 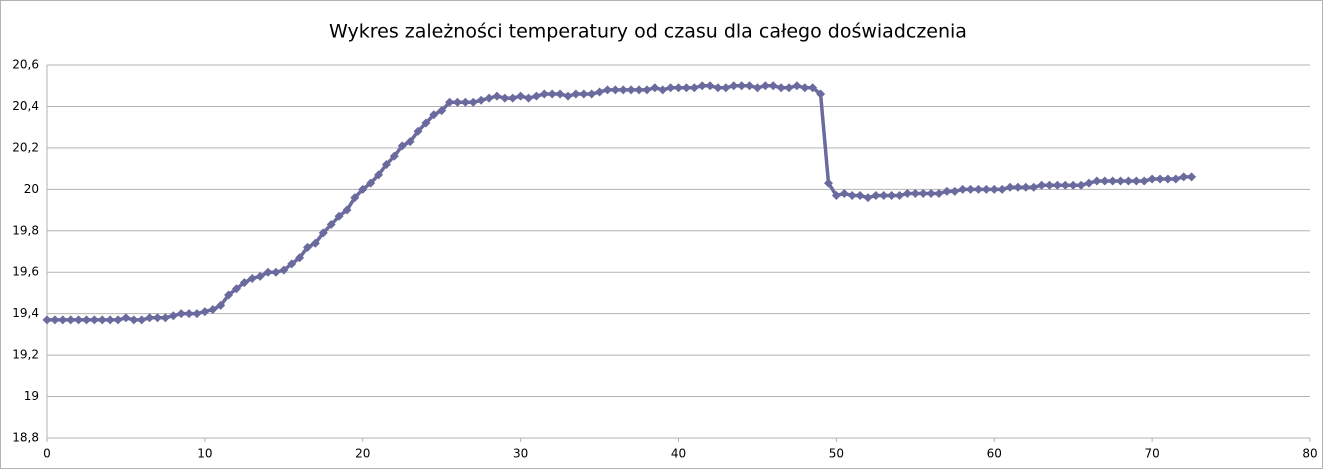 What do you see at coordinates (25, 272) in the screenshot?
I see `y-tick-label: 19,6` at bounding box center [25, 272].